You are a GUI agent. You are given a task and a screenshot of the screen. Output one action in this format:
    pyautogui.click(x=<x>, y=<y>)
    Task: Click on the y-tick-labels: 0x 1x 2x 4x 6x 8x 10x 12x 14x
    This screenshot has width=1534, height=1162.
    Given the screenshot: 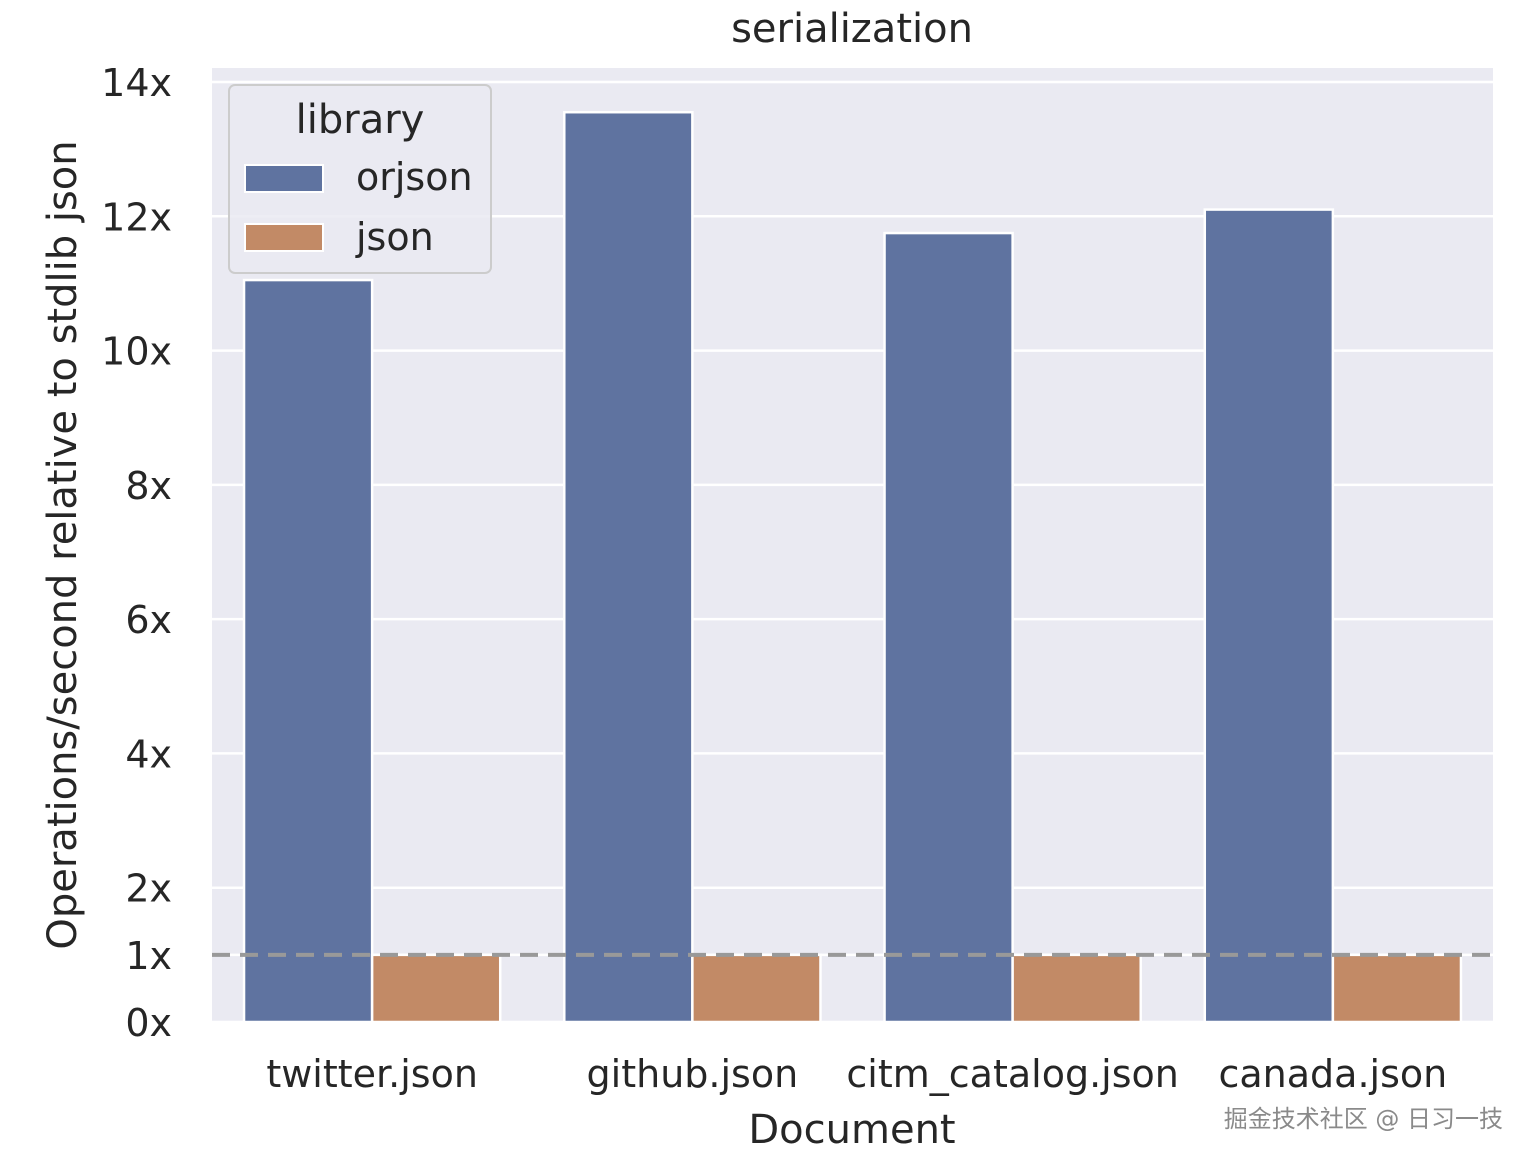 What is the action you would take?
    pyautogui.click(x=136, y=553)
    